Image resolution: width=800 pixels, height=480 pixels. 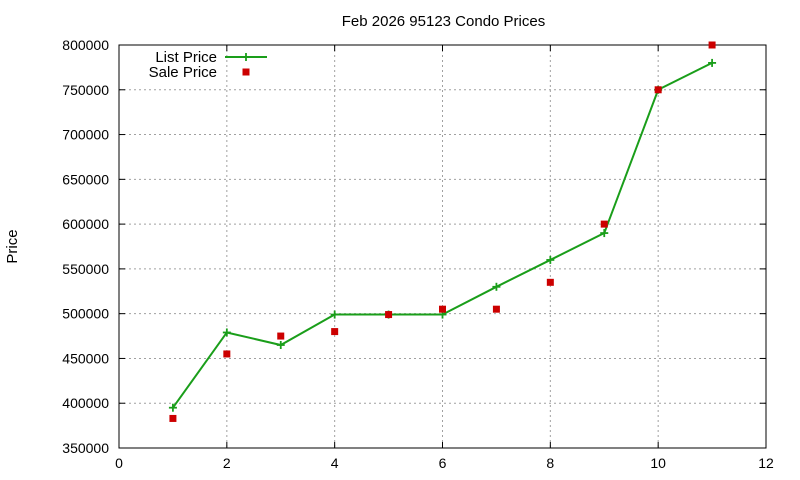 I want to click on y-axis-title: Price, so click(x=12, y=246).